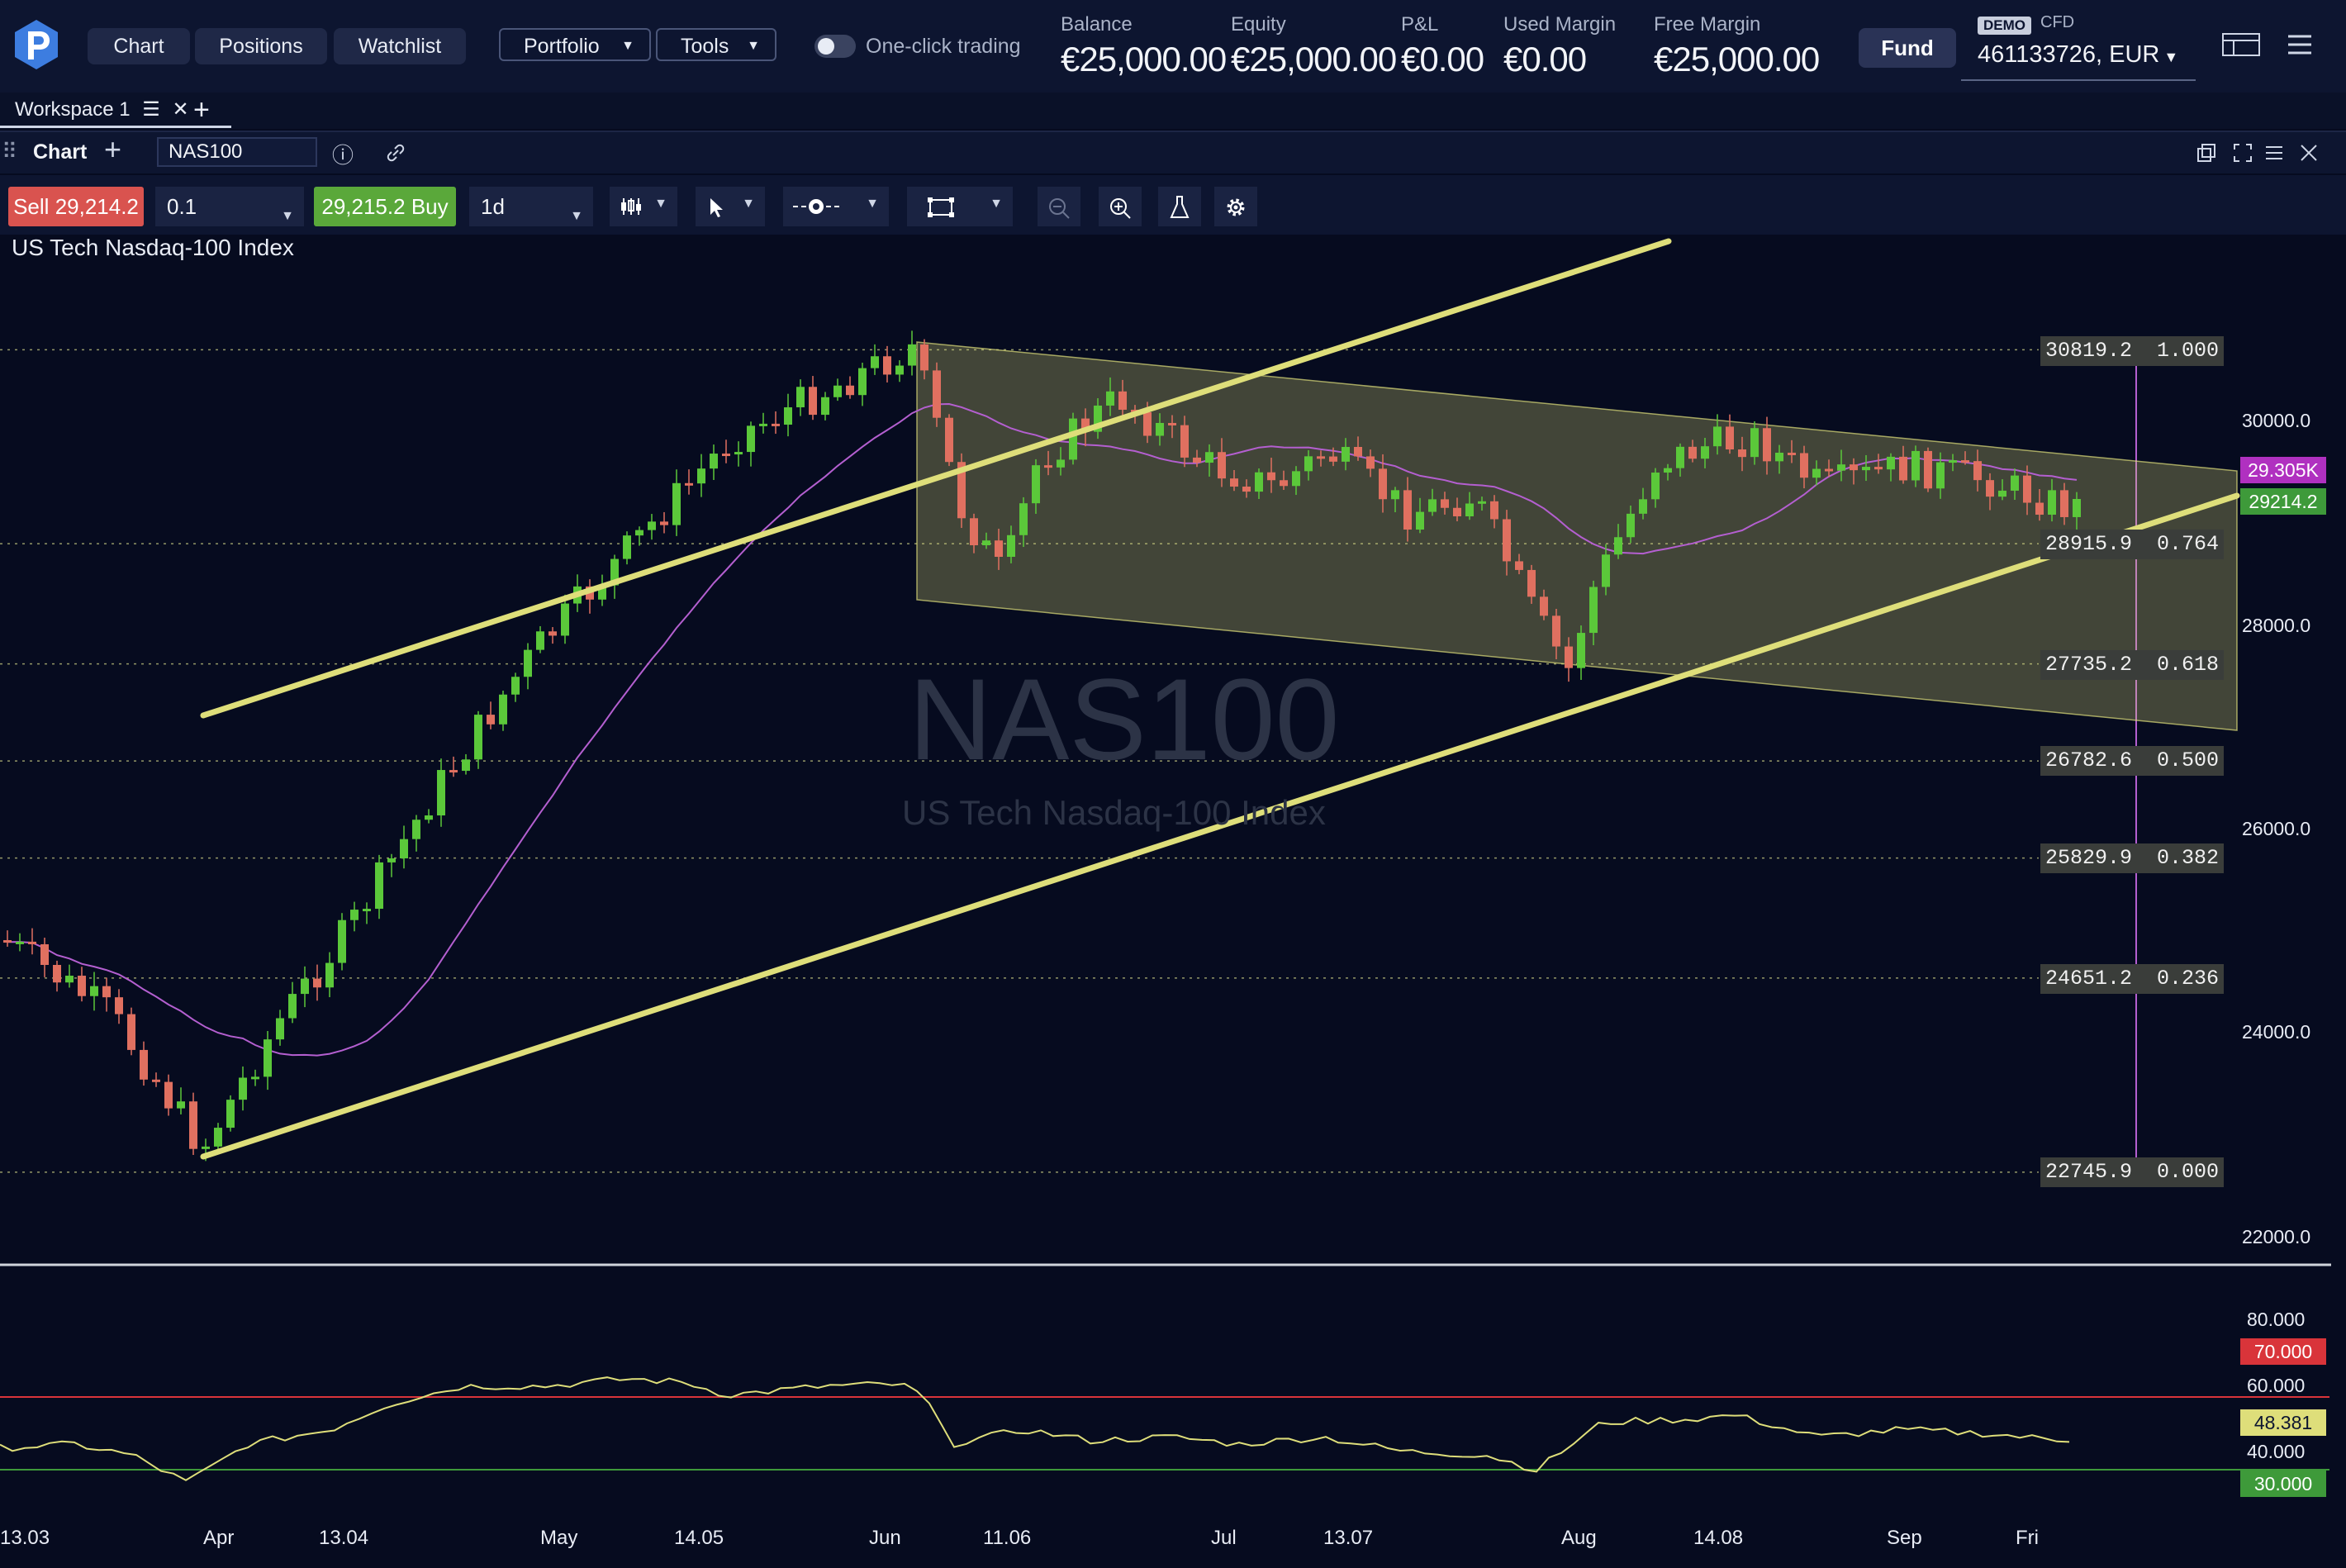 This screenshot has width=2346, height=1568. What do you see at coordinates (2243, 153) in the screenshot?
I see `fullscreen-icon` at bounding box center [2243, 153].